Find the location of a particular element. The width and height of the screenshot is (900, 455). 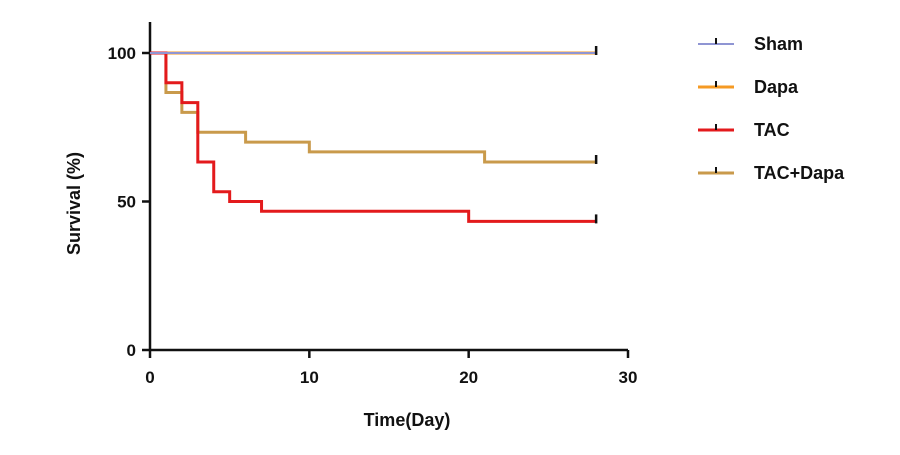

legend-label-dapa: Dapa is located at coordinates (776, 87).